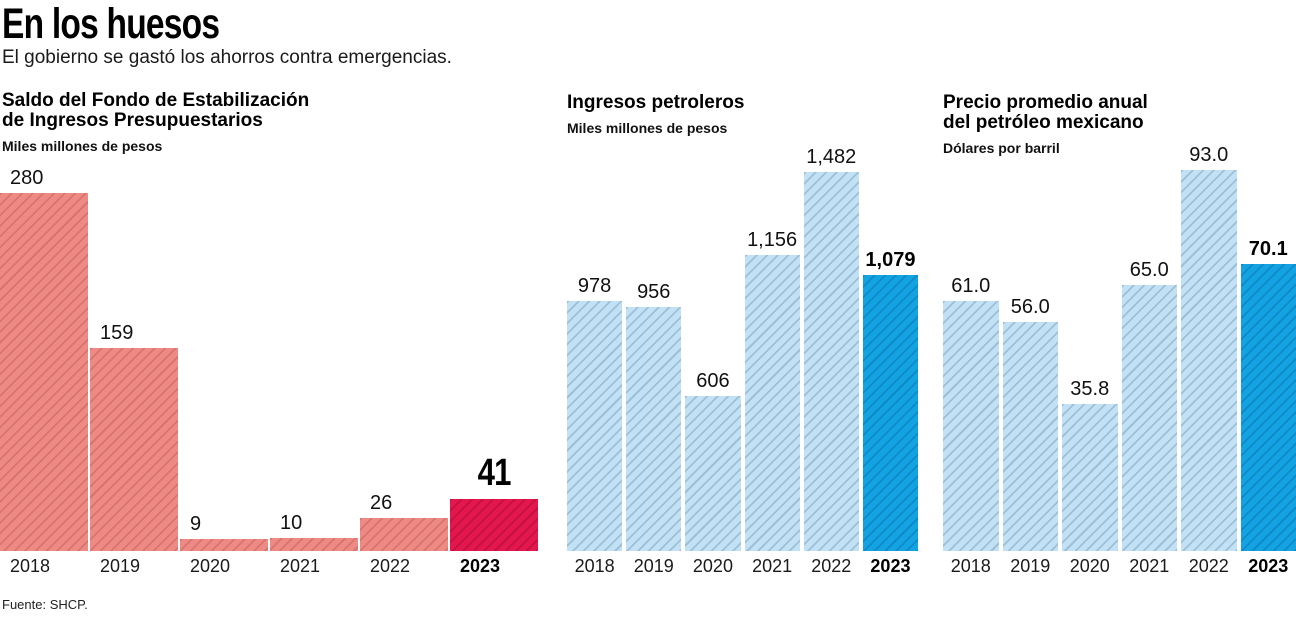  What do you see at coordinates (27, 178) in the screenshot?
I see `bar-value-label: 280` at bounding box center [27, 178].